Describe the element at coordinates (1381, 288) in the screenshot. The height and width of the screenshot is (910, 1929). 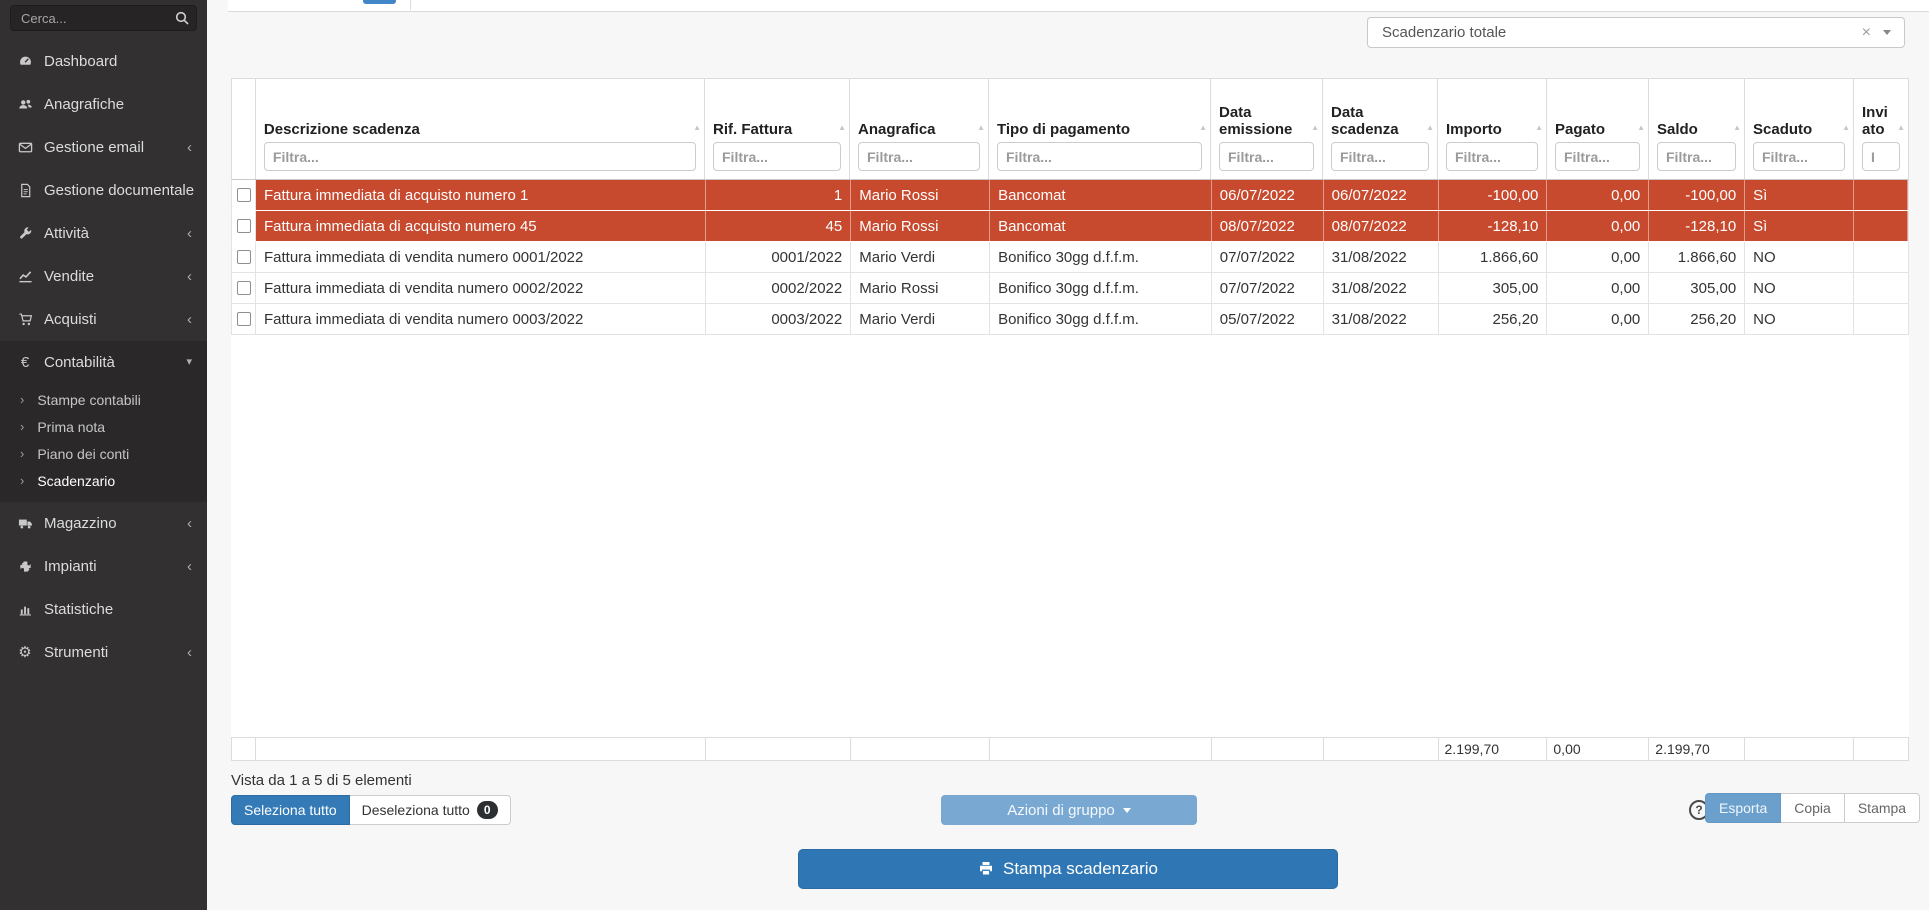
I see `cell-data-scadenza: 31/08/2022` at that location.